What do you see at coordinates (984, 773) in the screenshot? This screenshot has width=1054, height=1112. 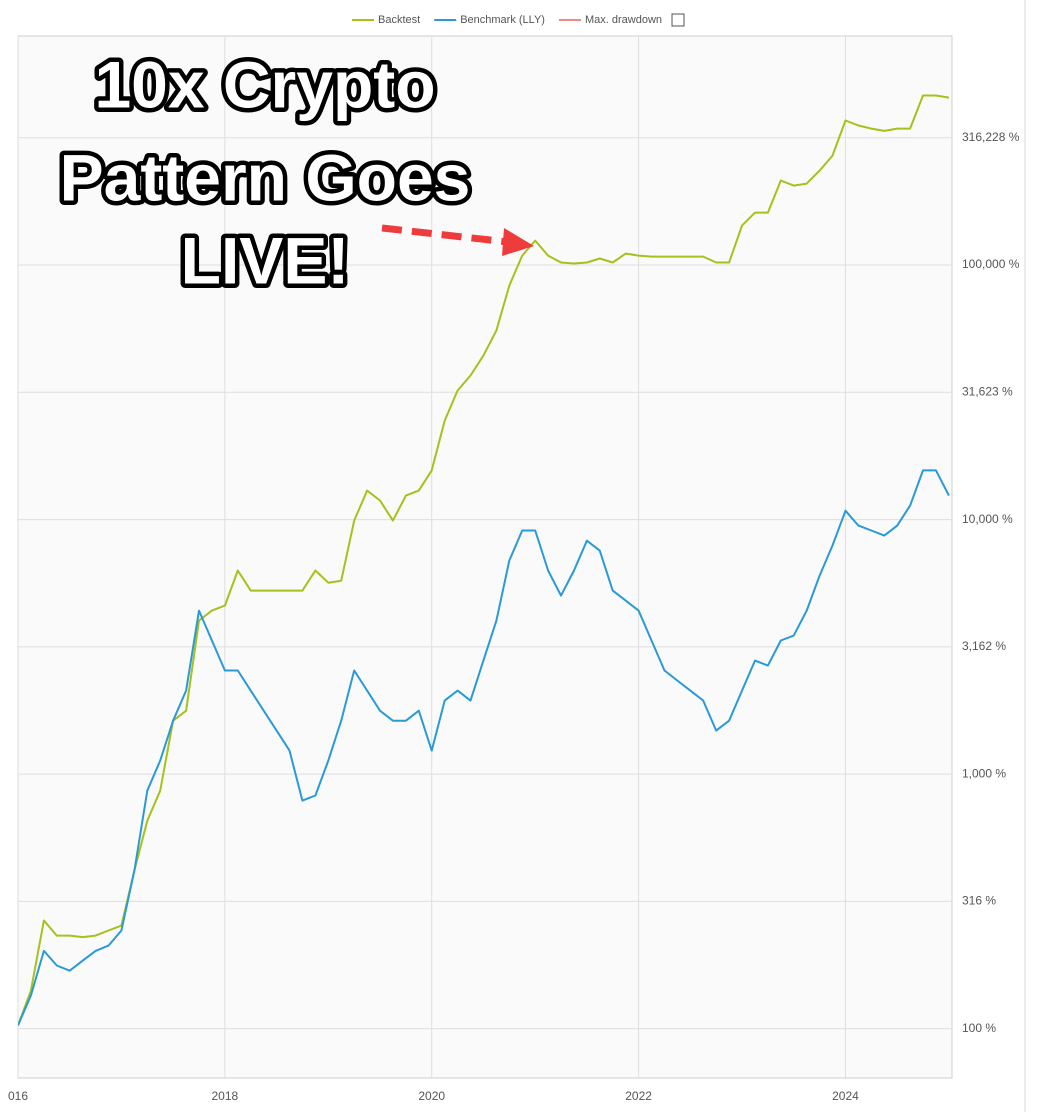 I see `y-tick-label: 1,000 %` at bounding box center [984, 773].